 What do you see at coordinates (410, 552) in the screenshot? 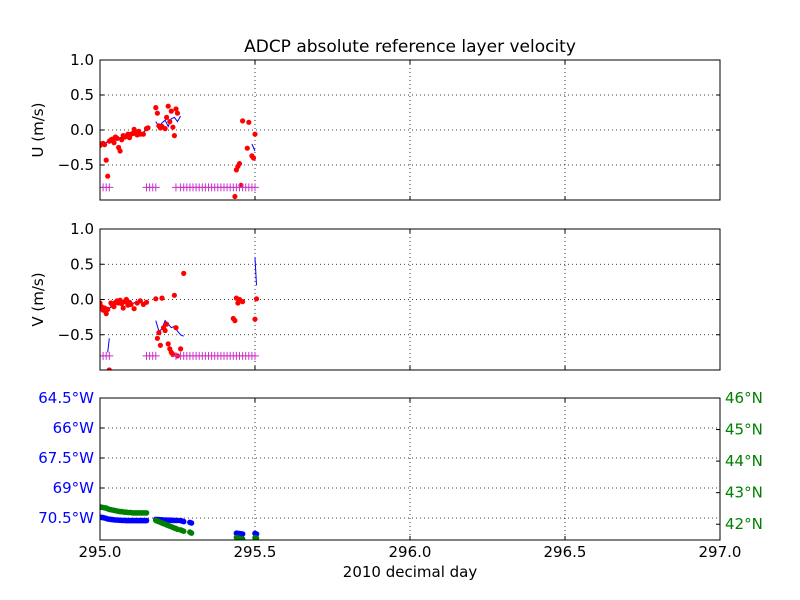
I see `x-tick-label: 296.0` at bounding box center [410, 552].